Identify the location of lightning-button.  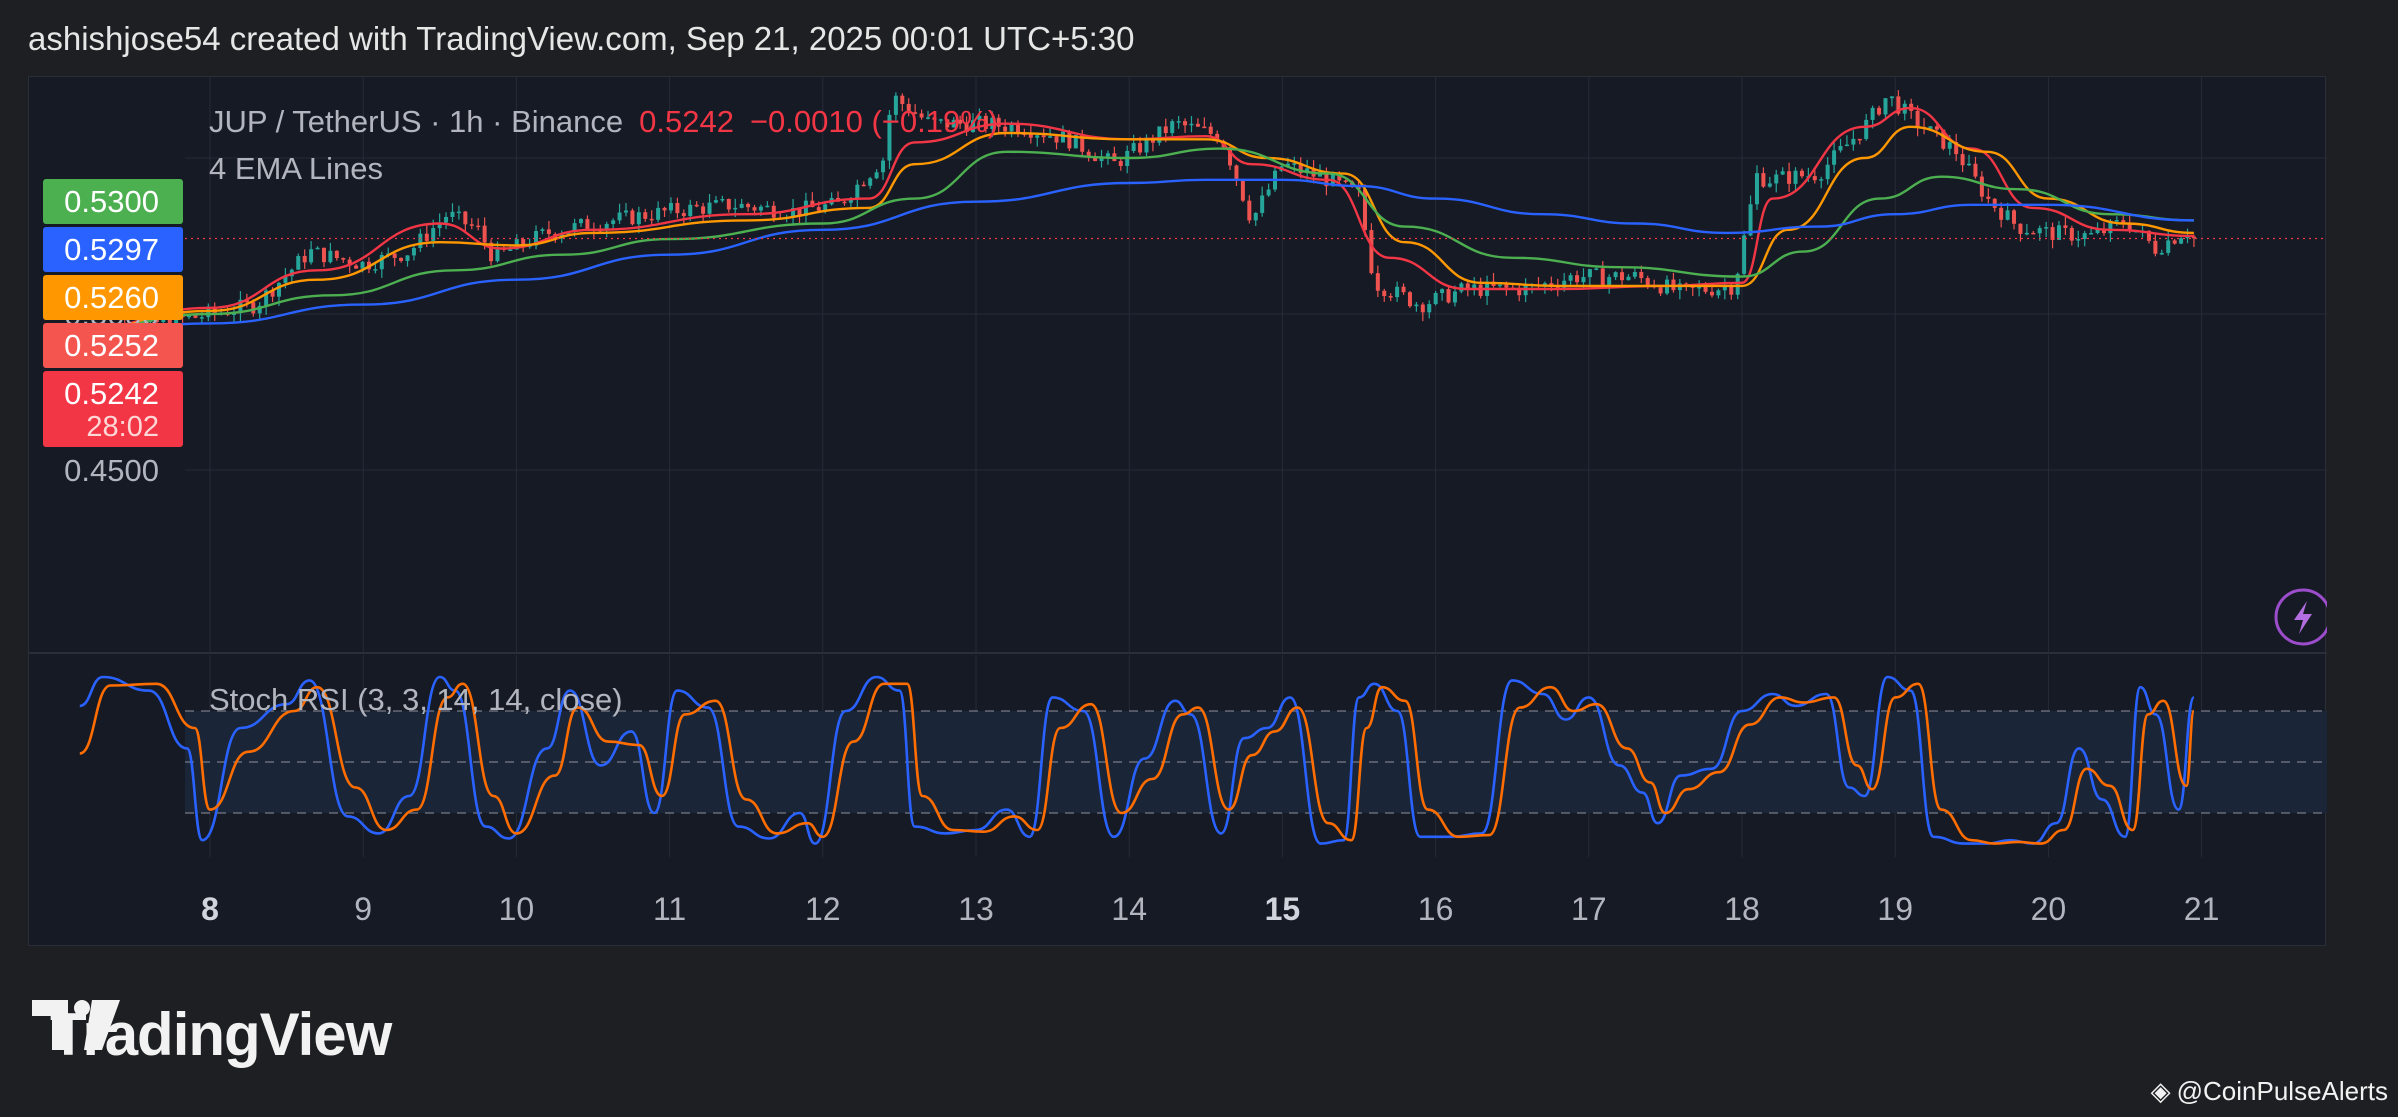
(2300, 617).